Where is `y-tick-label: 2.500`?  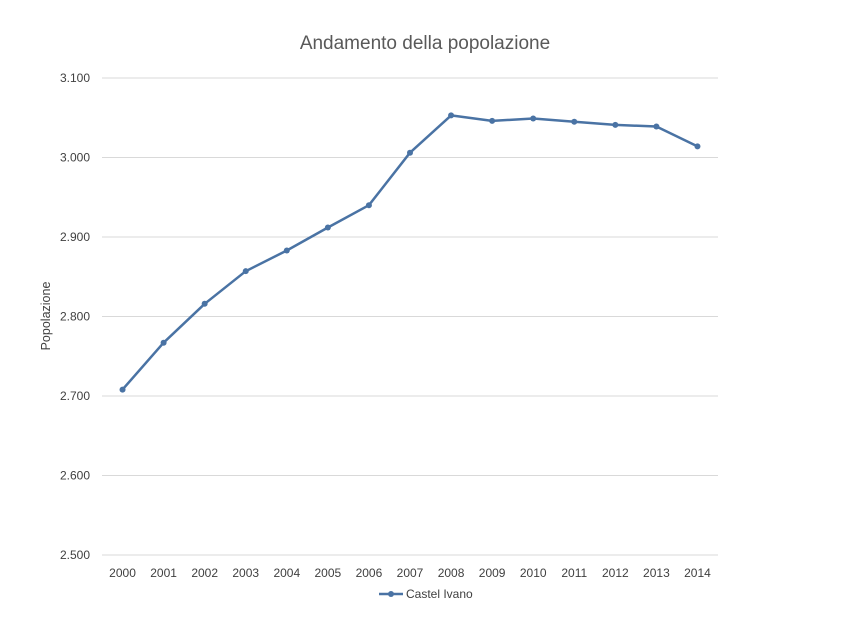 y-tick-label: 2.500 is located at coordinates (75, 555).